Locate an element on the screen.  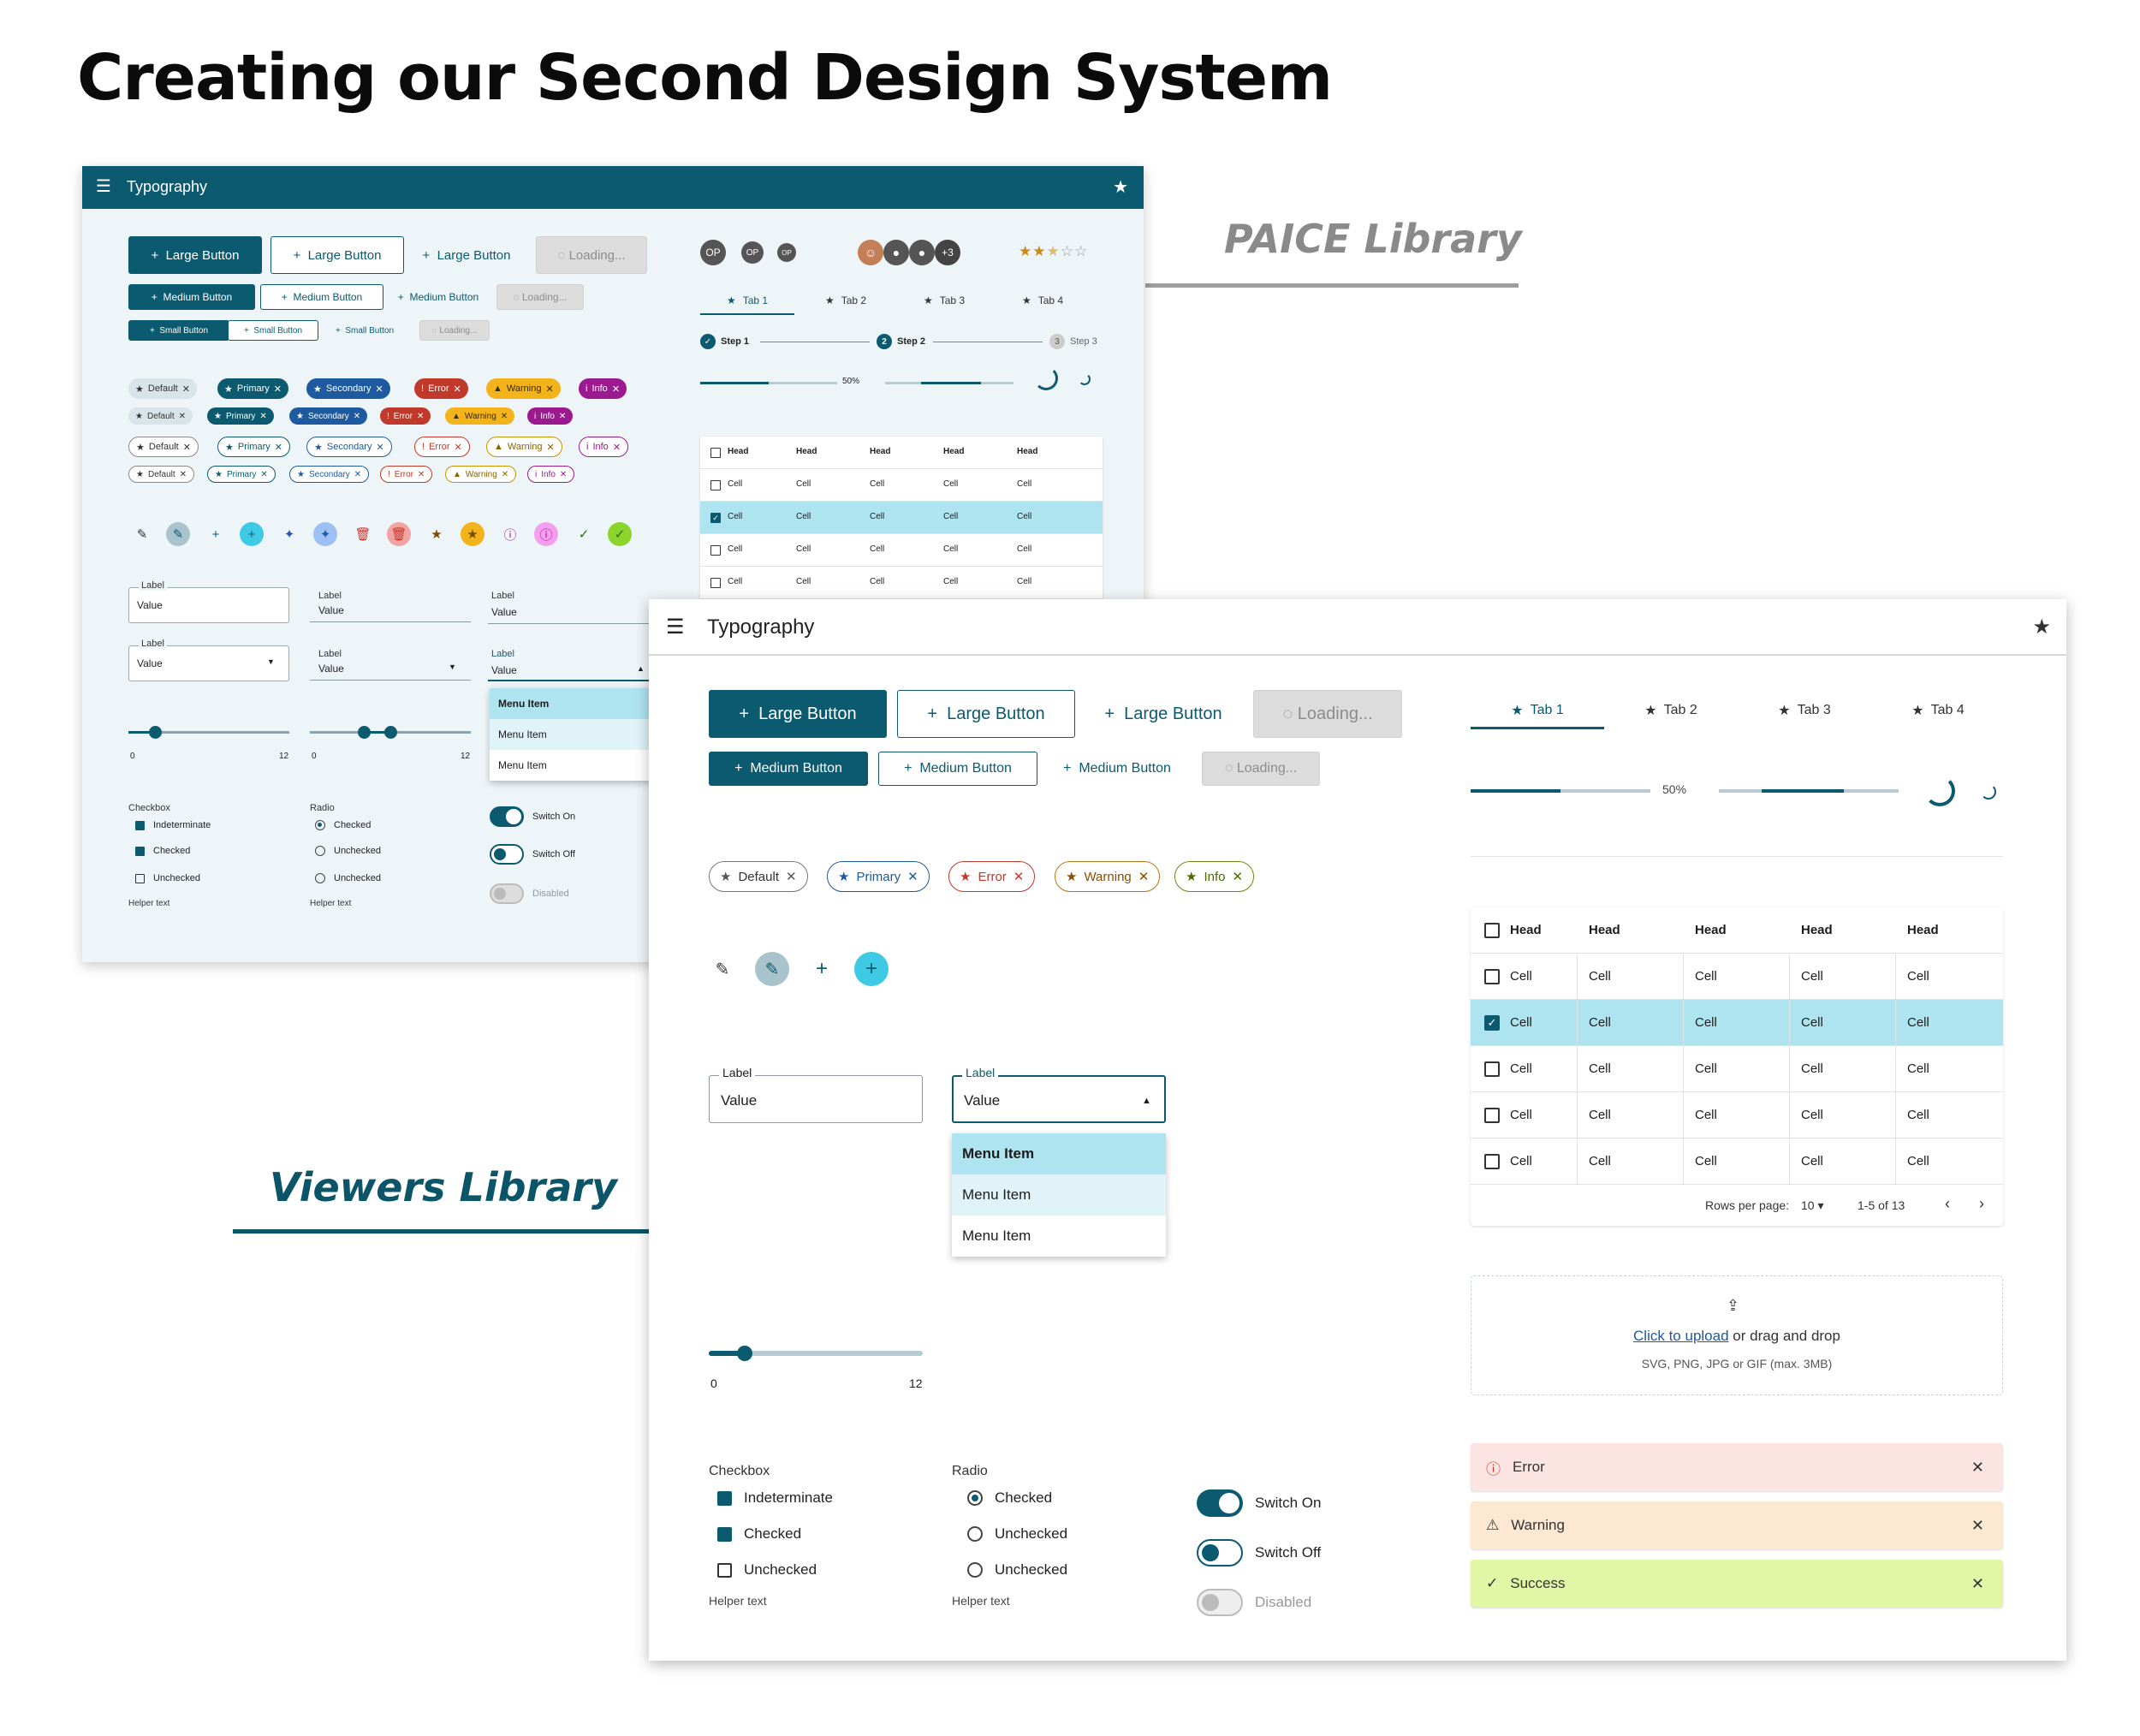
table-row: ✓ Cell Cell Cell Cell Cell is located at coordinates (1737, 1023).